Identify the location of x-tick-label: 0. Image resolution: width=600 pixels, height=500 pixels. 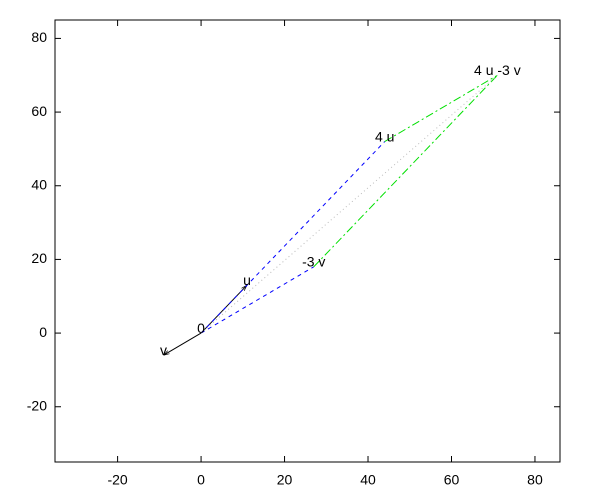
(201, 480).